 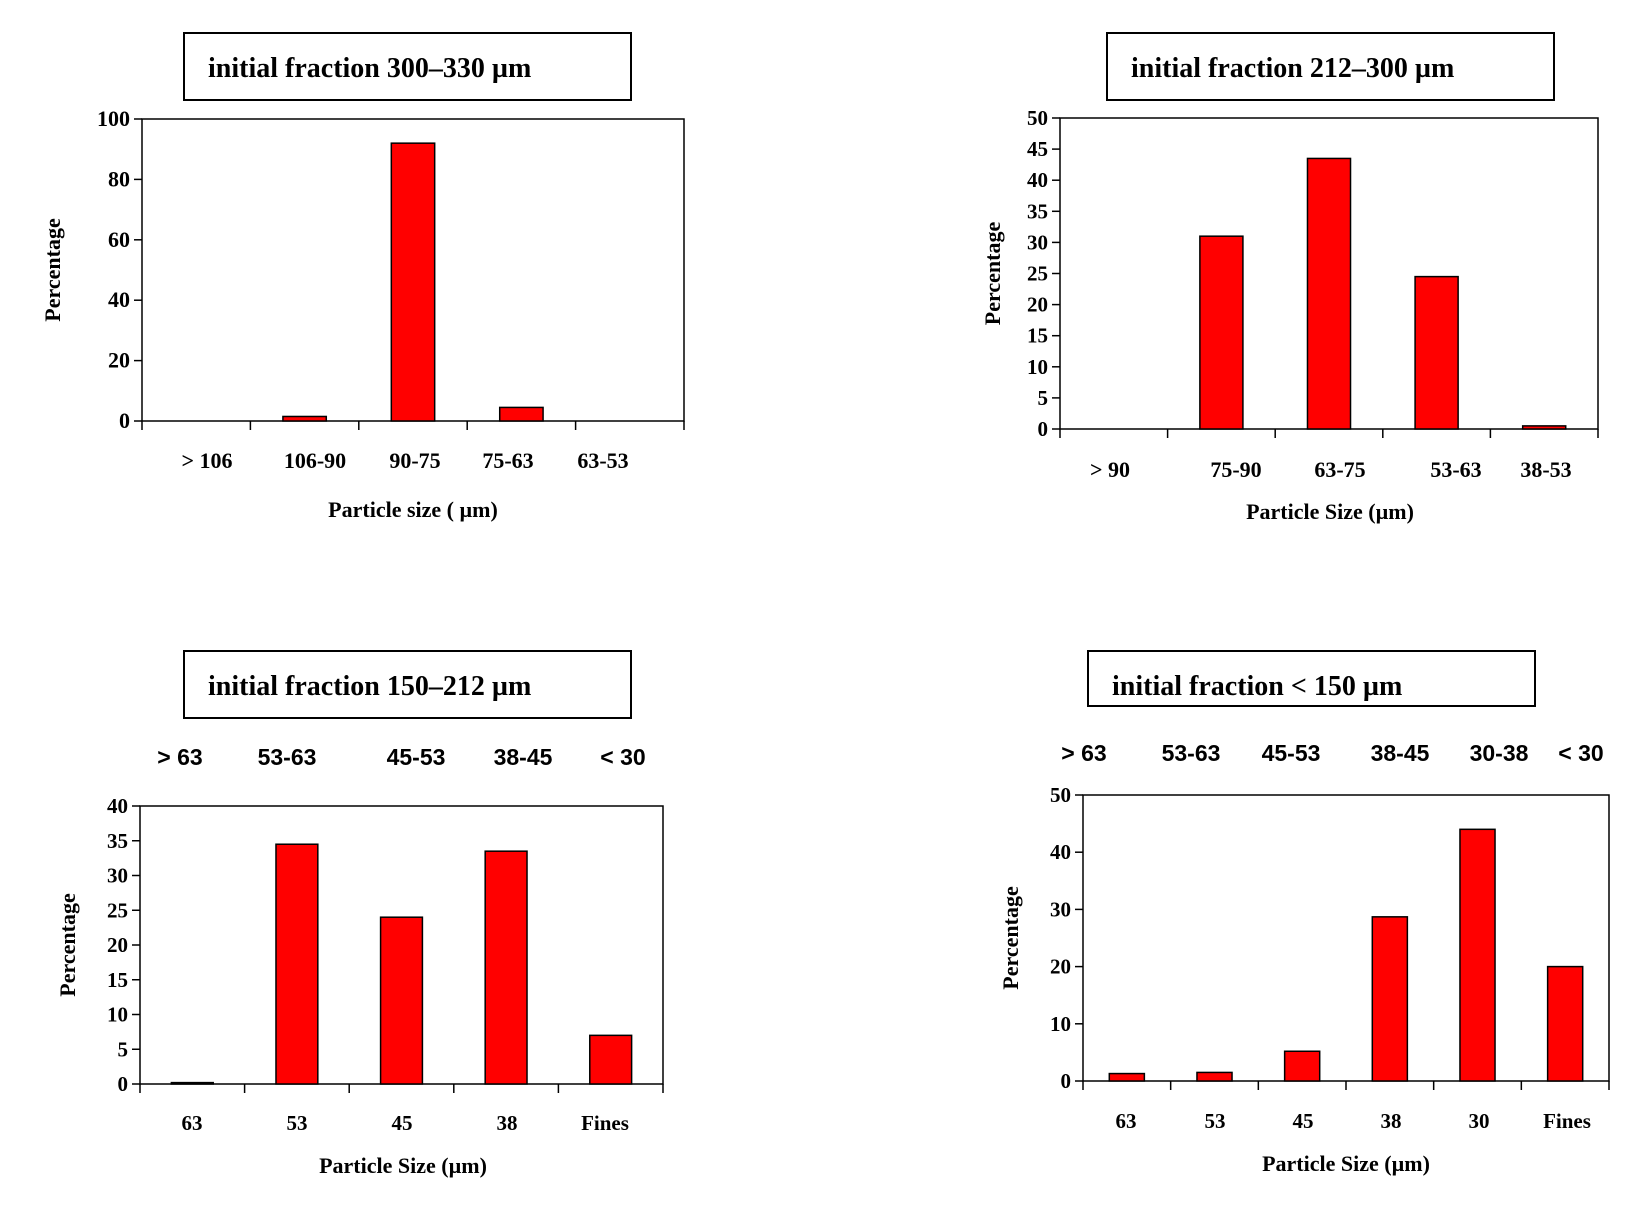 What do you see at coordinates (1479, 1121) in the screenshot?
I see `x-category-label: 30` at bounding box center [1479, 1121].